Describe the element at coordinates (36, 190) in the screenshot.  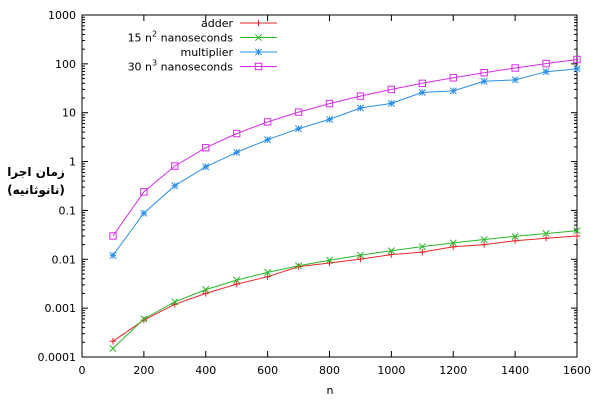
I see `y-axis-label-line2: (نانوثانیه)` at that location.